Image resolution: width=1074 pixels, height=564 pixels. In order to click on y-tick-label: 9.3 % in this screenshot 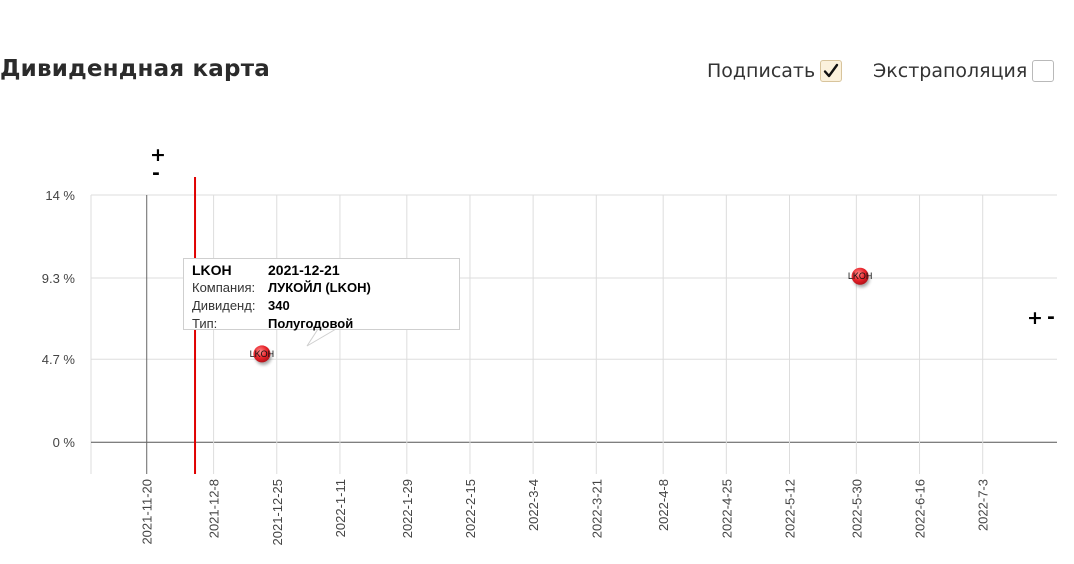, I will do `click(59, 278)`.